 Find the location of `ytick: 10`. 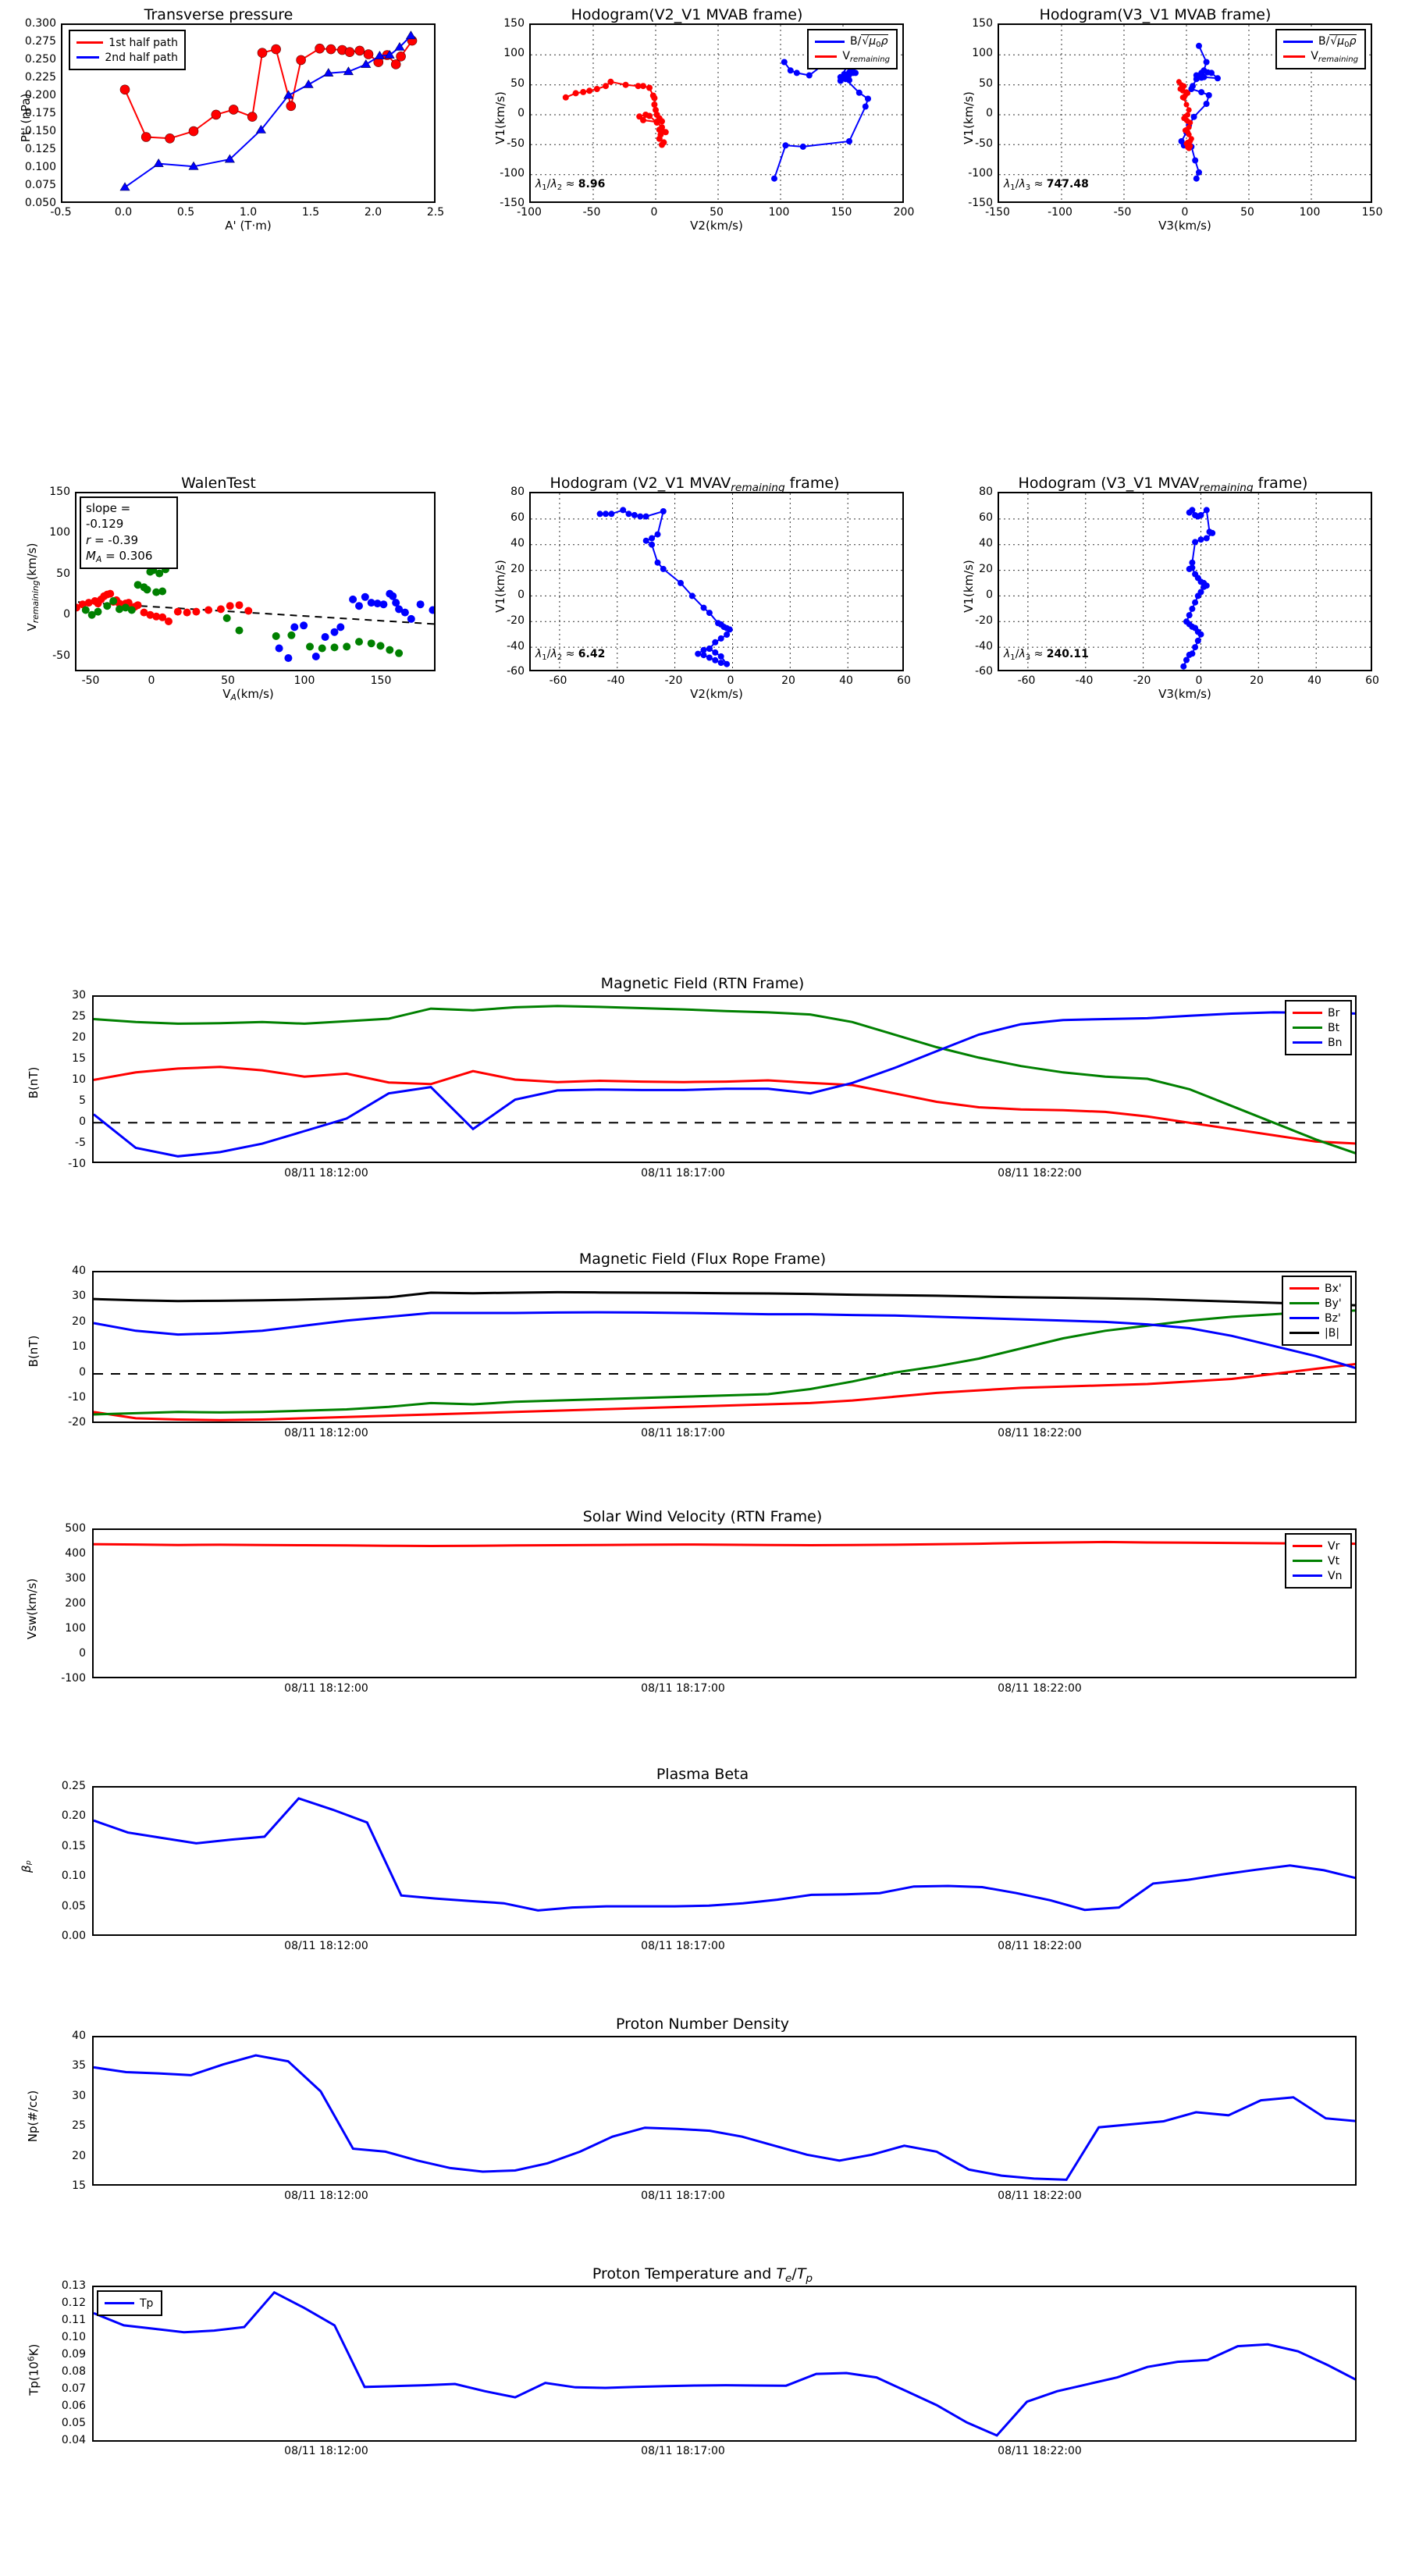

ytick: 10 is located at coordinates (79, 1346).